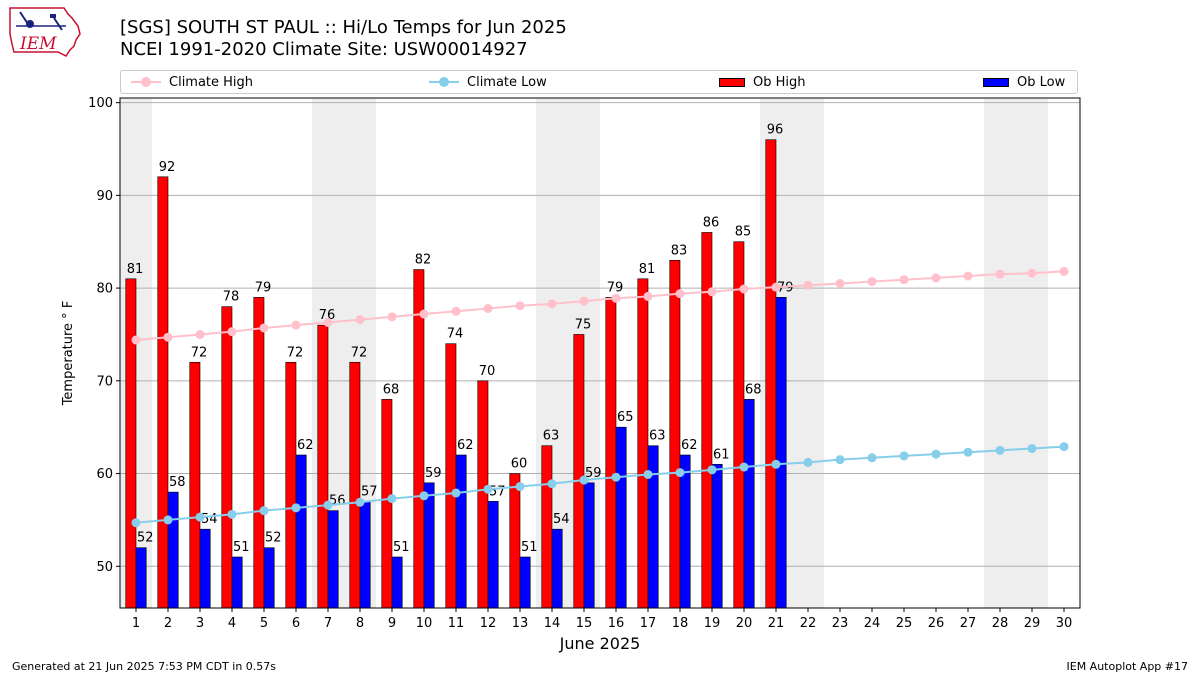 The width and height of the screenshot is (1200, 675). I want to click on ob-high-label: 96, so click(775, 130).